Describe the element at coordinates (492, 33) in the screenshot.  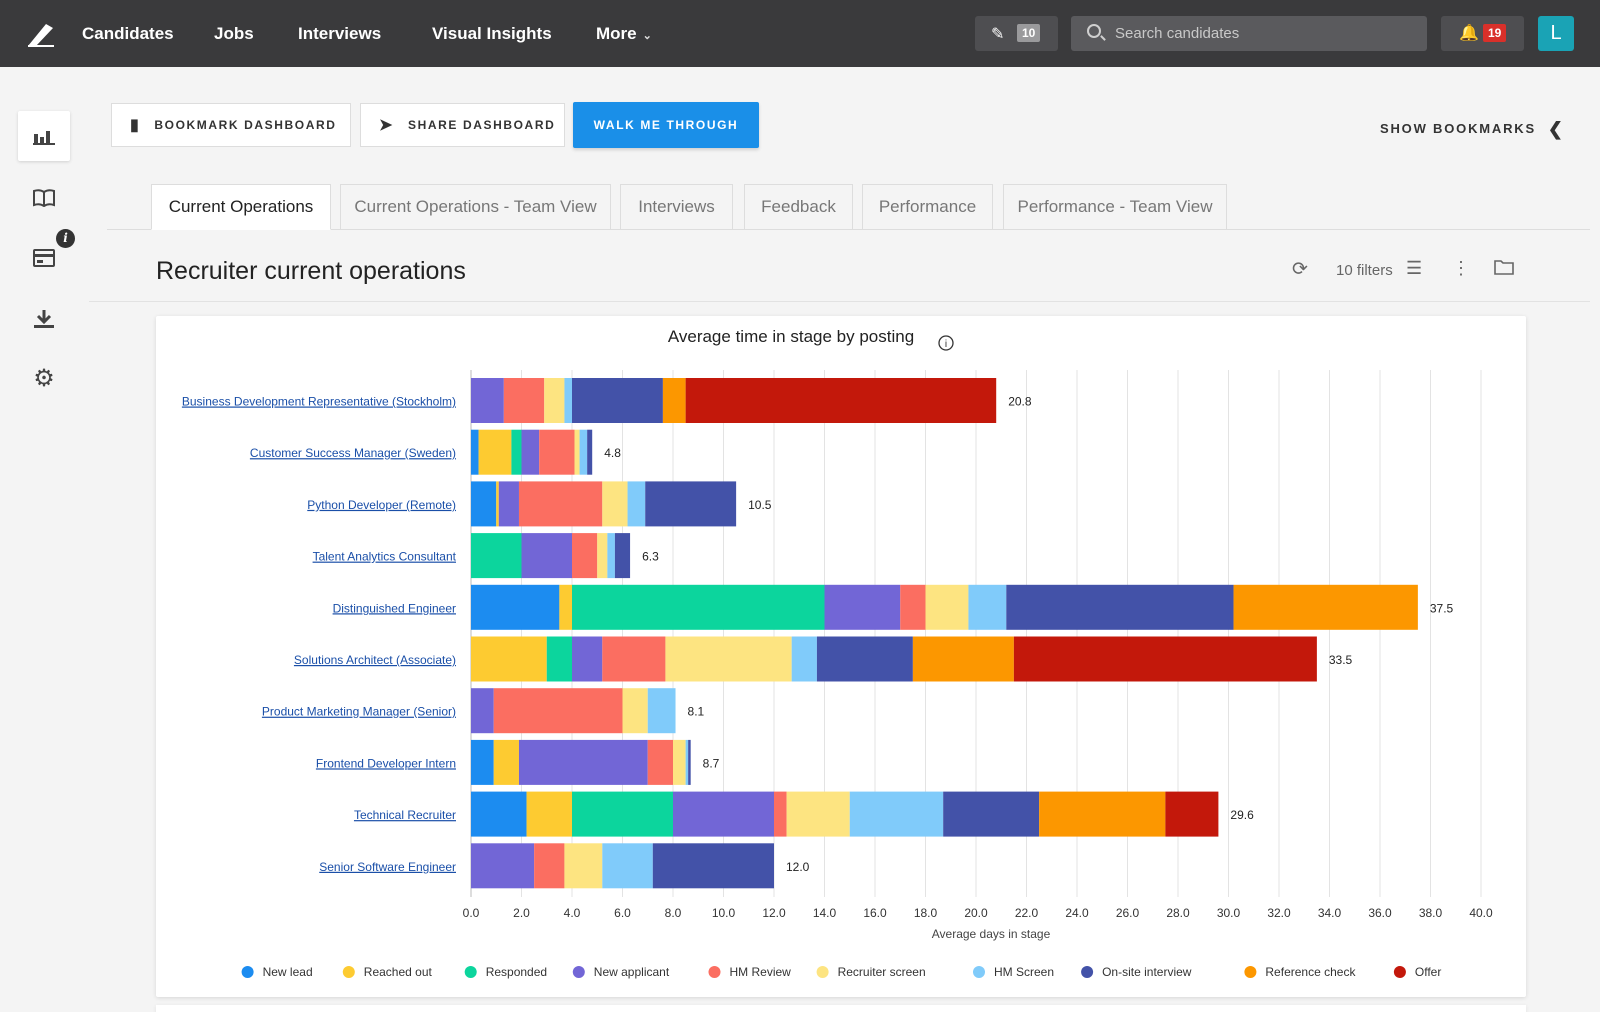
I see `nav-visual-insights: Visual Insights` at that location.